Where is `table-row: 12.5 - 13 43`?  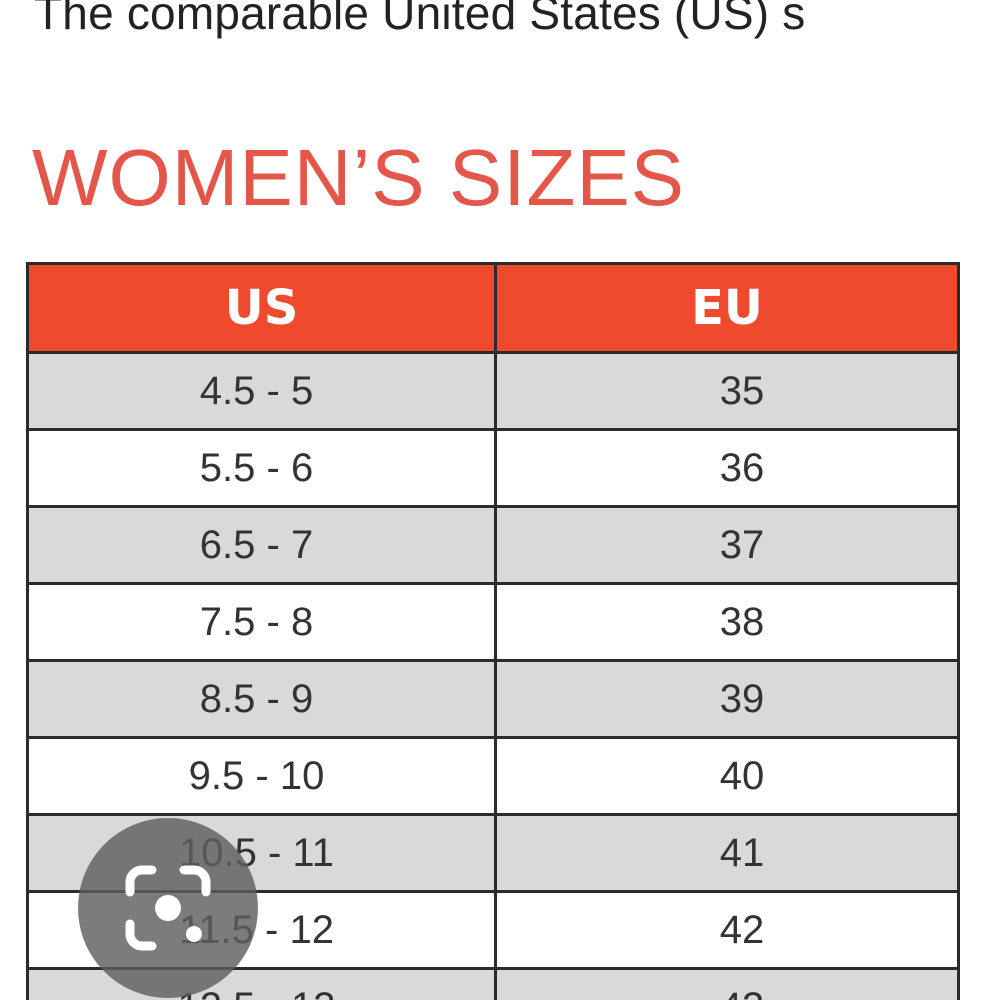
table-row: 12.5 - 13 43 is located at coordinates (493, 983).